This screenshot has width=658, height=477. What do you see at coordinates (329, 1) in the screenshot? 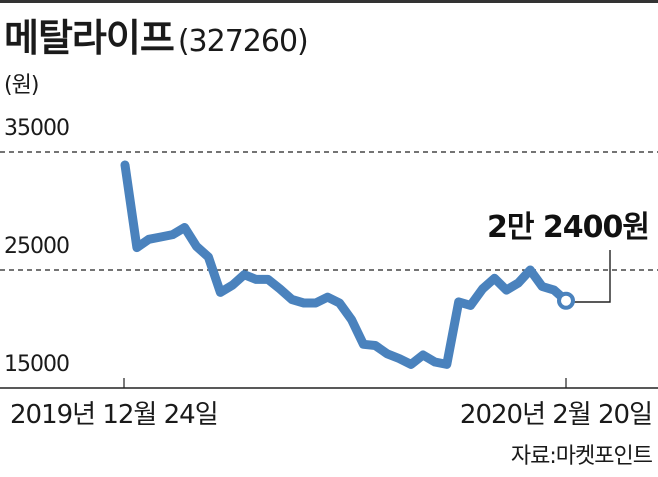
I see `top-rule` at bounding box center [329, 1].